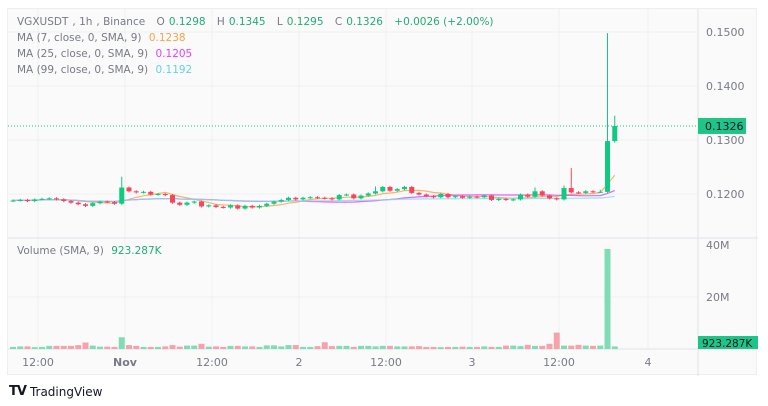 This screenshot has width=768, height=406. Describe the element at coordinates (724, 126) in the screenshot. I see `last-price-label: 0.1326` at that location.